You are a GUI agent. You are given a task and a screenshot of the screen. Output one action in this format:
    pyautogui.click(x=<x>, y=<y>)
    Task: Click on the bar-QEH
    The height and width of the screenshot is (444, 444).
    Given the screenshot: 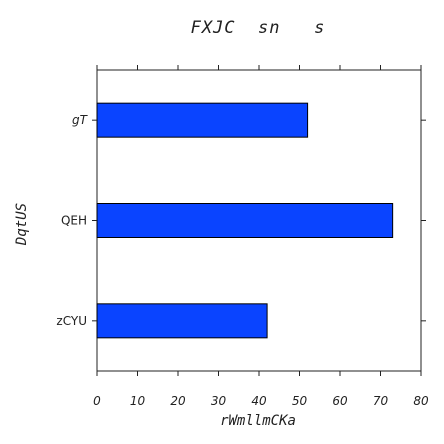 What is the action you would take?
    pyautogui.click(x=245, y=220)
    